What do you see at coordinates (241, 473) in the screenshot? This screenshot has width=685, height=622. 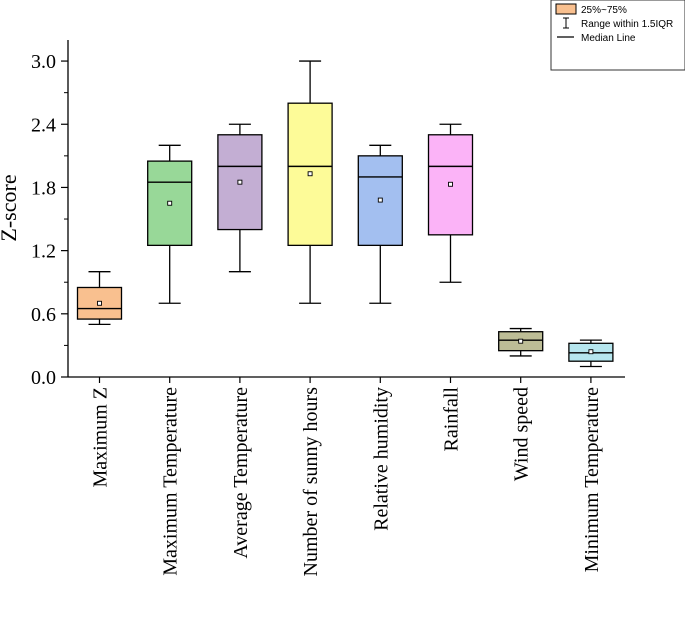 I see `x-tick-label: Average Temperature` at bounding box center [241, 473].